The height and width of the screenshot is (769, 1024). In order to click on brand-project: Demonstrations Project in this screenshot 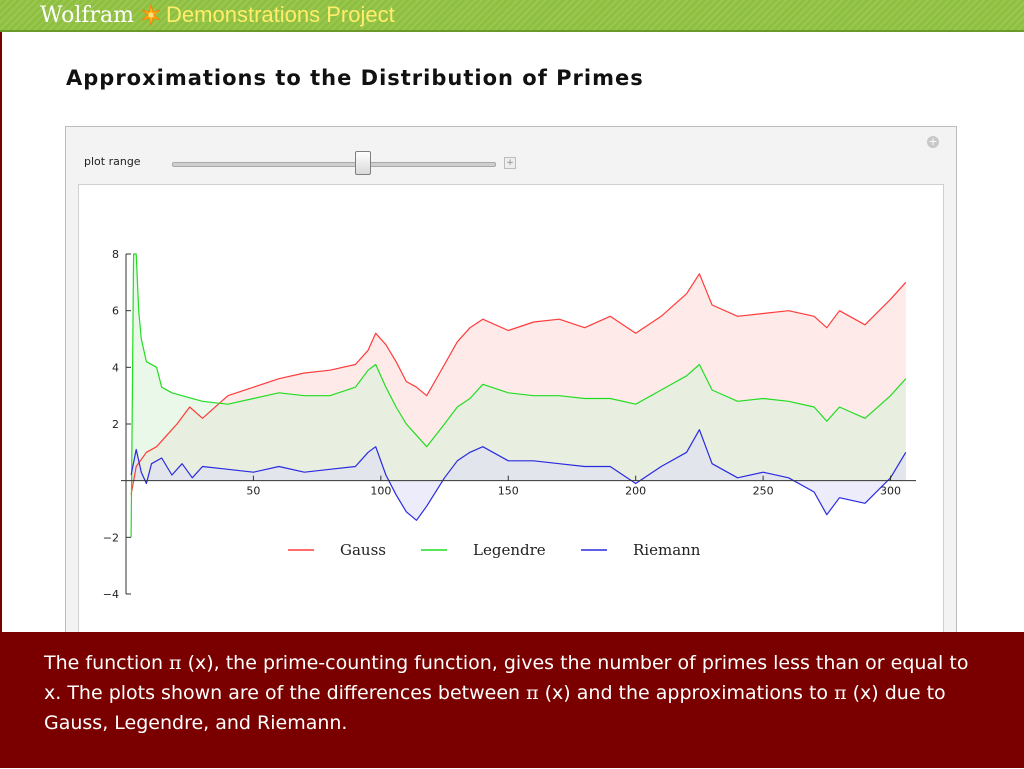, I will do `click(280, 14)`.